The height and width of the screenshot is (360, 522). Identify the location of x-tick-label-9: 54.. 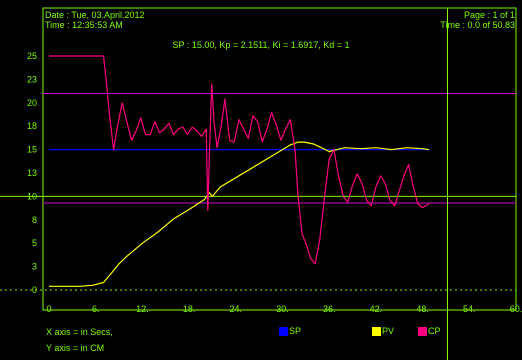
(469, 309).